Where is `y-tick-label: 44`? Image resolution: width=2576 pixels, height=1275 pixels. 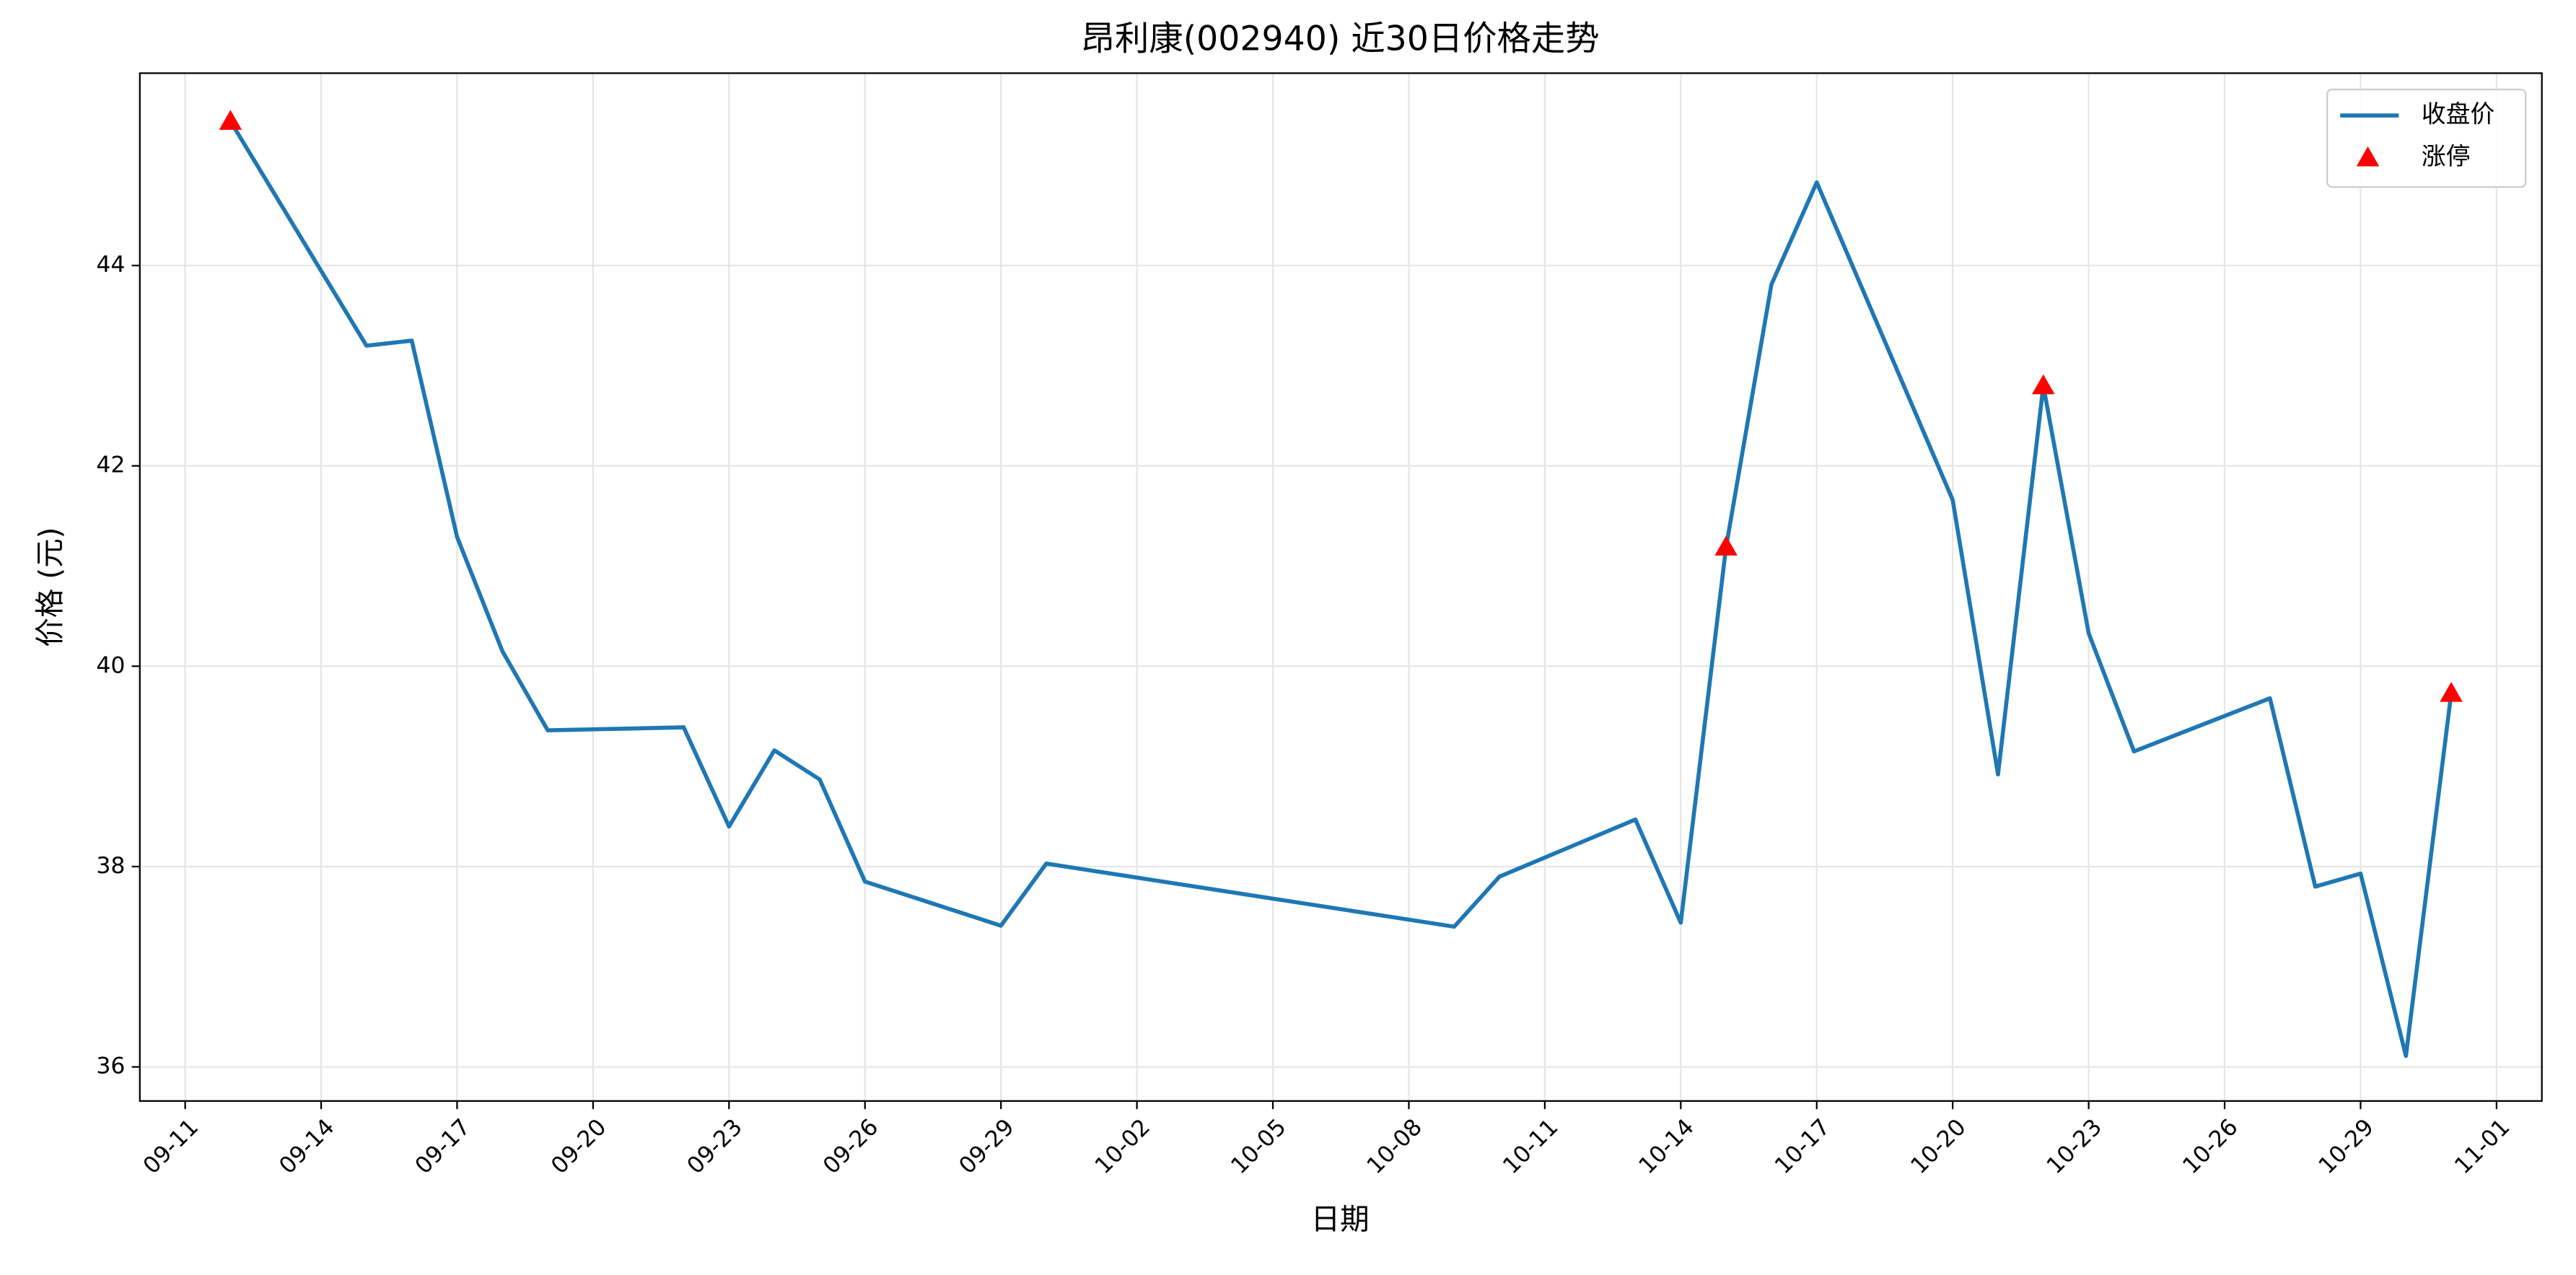 y-tick-label: 44 is located at coordinates (110, 265).